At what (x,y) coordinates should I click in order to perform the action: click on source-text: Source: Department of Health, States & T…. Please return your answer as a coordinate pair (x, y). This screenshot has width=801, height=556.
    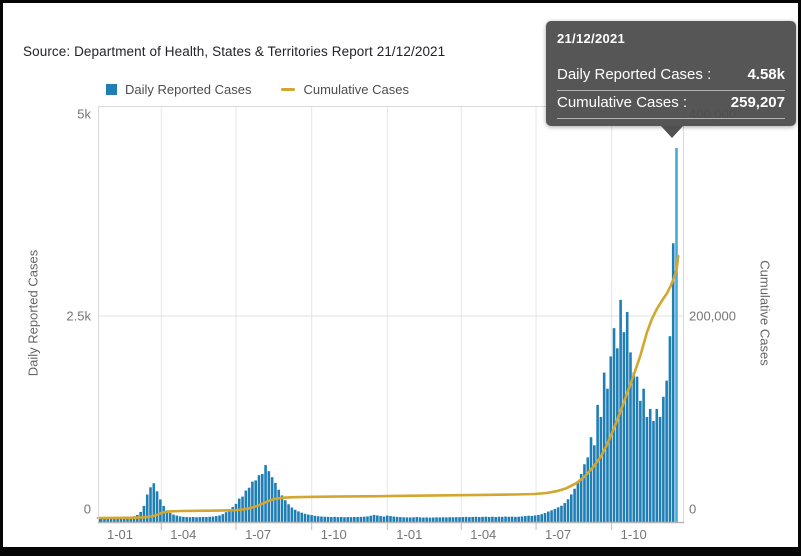
    Looking at the image, I should click on (234, 51).